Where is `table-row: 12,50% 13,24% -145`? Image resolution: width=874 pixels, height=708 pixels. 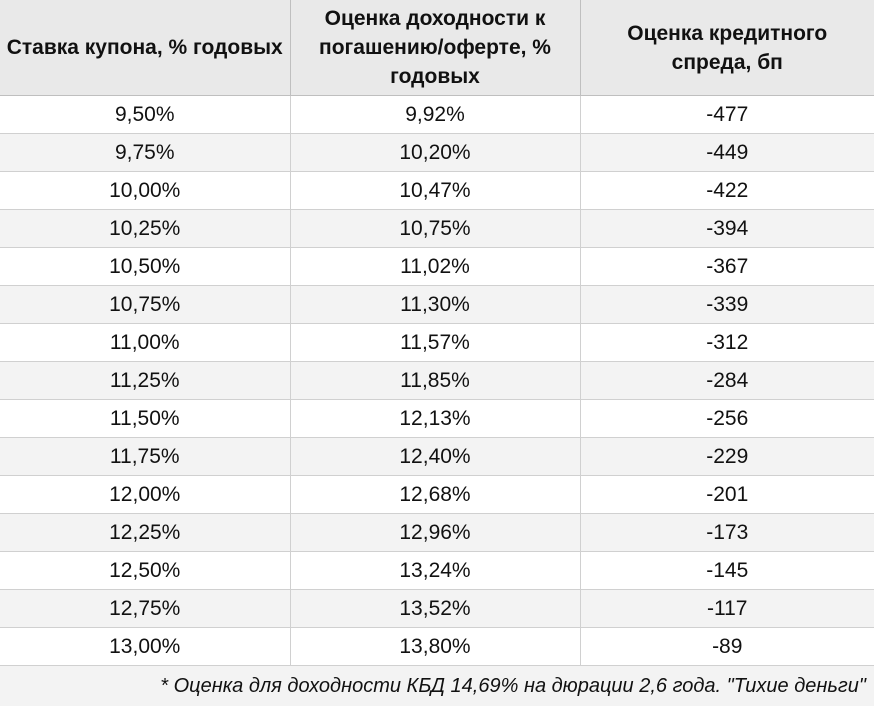 table-row: 12,50% 13,24% -145 is located at coordinates (437, 570).